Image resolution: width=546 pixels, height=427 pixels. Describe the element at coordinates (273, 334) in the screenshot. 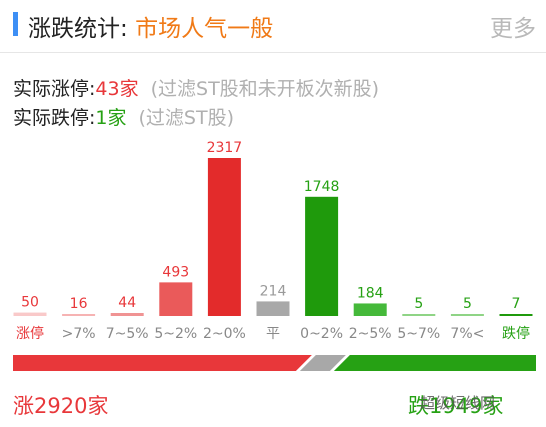

I see `category-label-5: 平` at that location.